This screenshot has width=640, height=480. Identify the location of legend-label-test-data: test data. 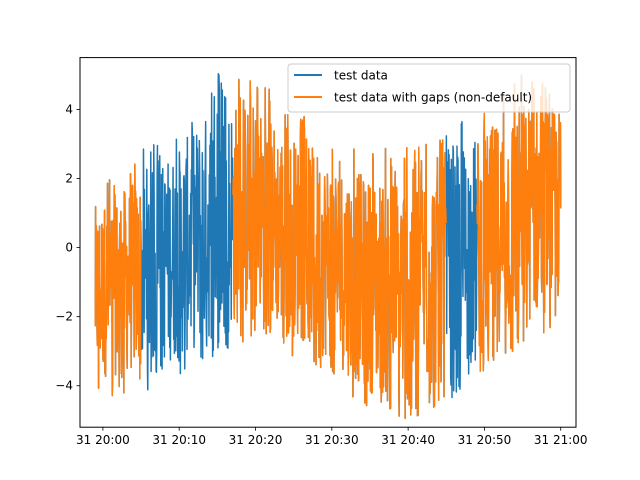
(361, 76).